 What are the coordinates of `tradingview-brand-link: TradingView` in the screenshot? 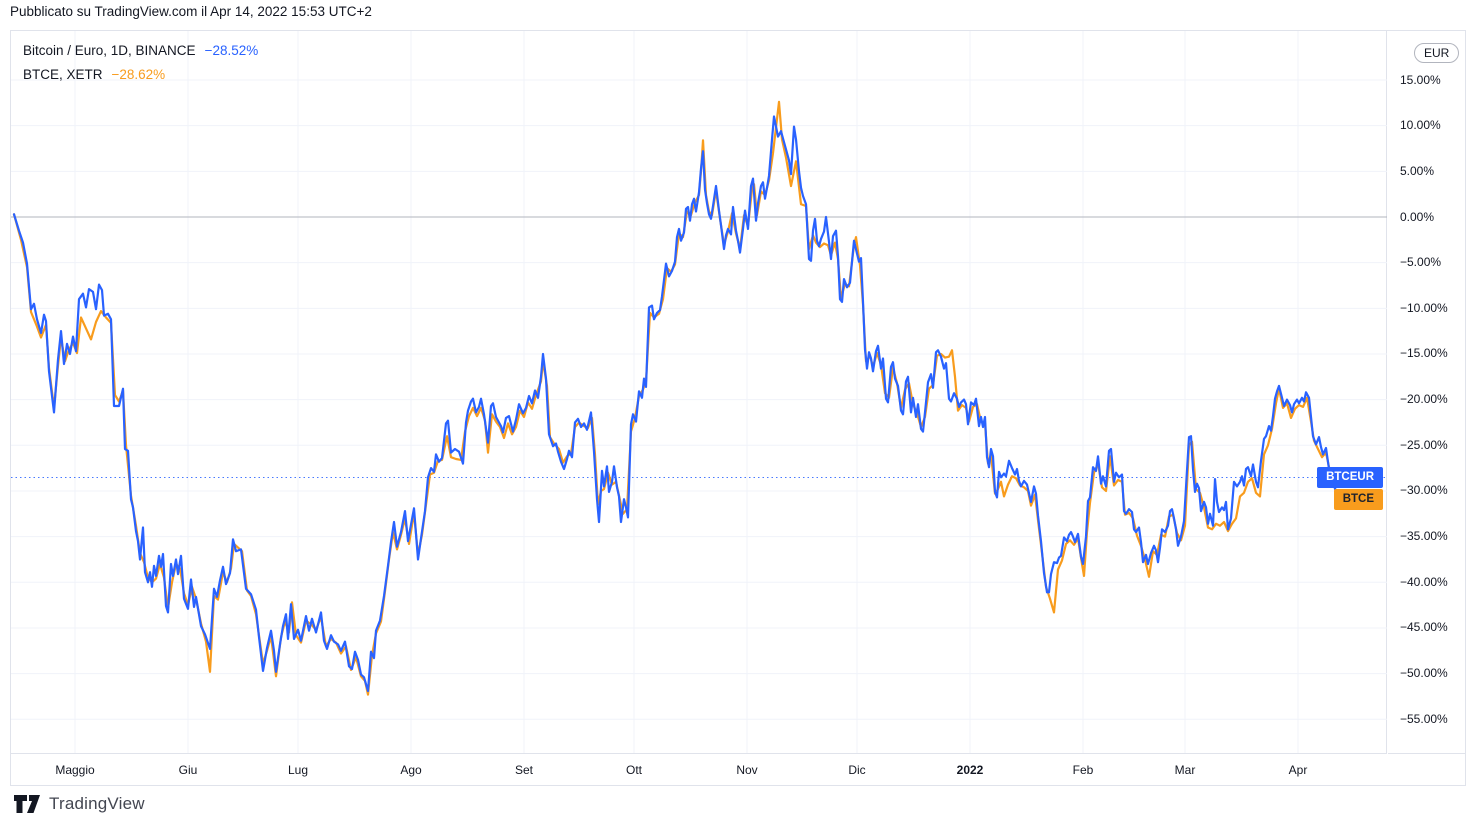 It's located at (97, 803).